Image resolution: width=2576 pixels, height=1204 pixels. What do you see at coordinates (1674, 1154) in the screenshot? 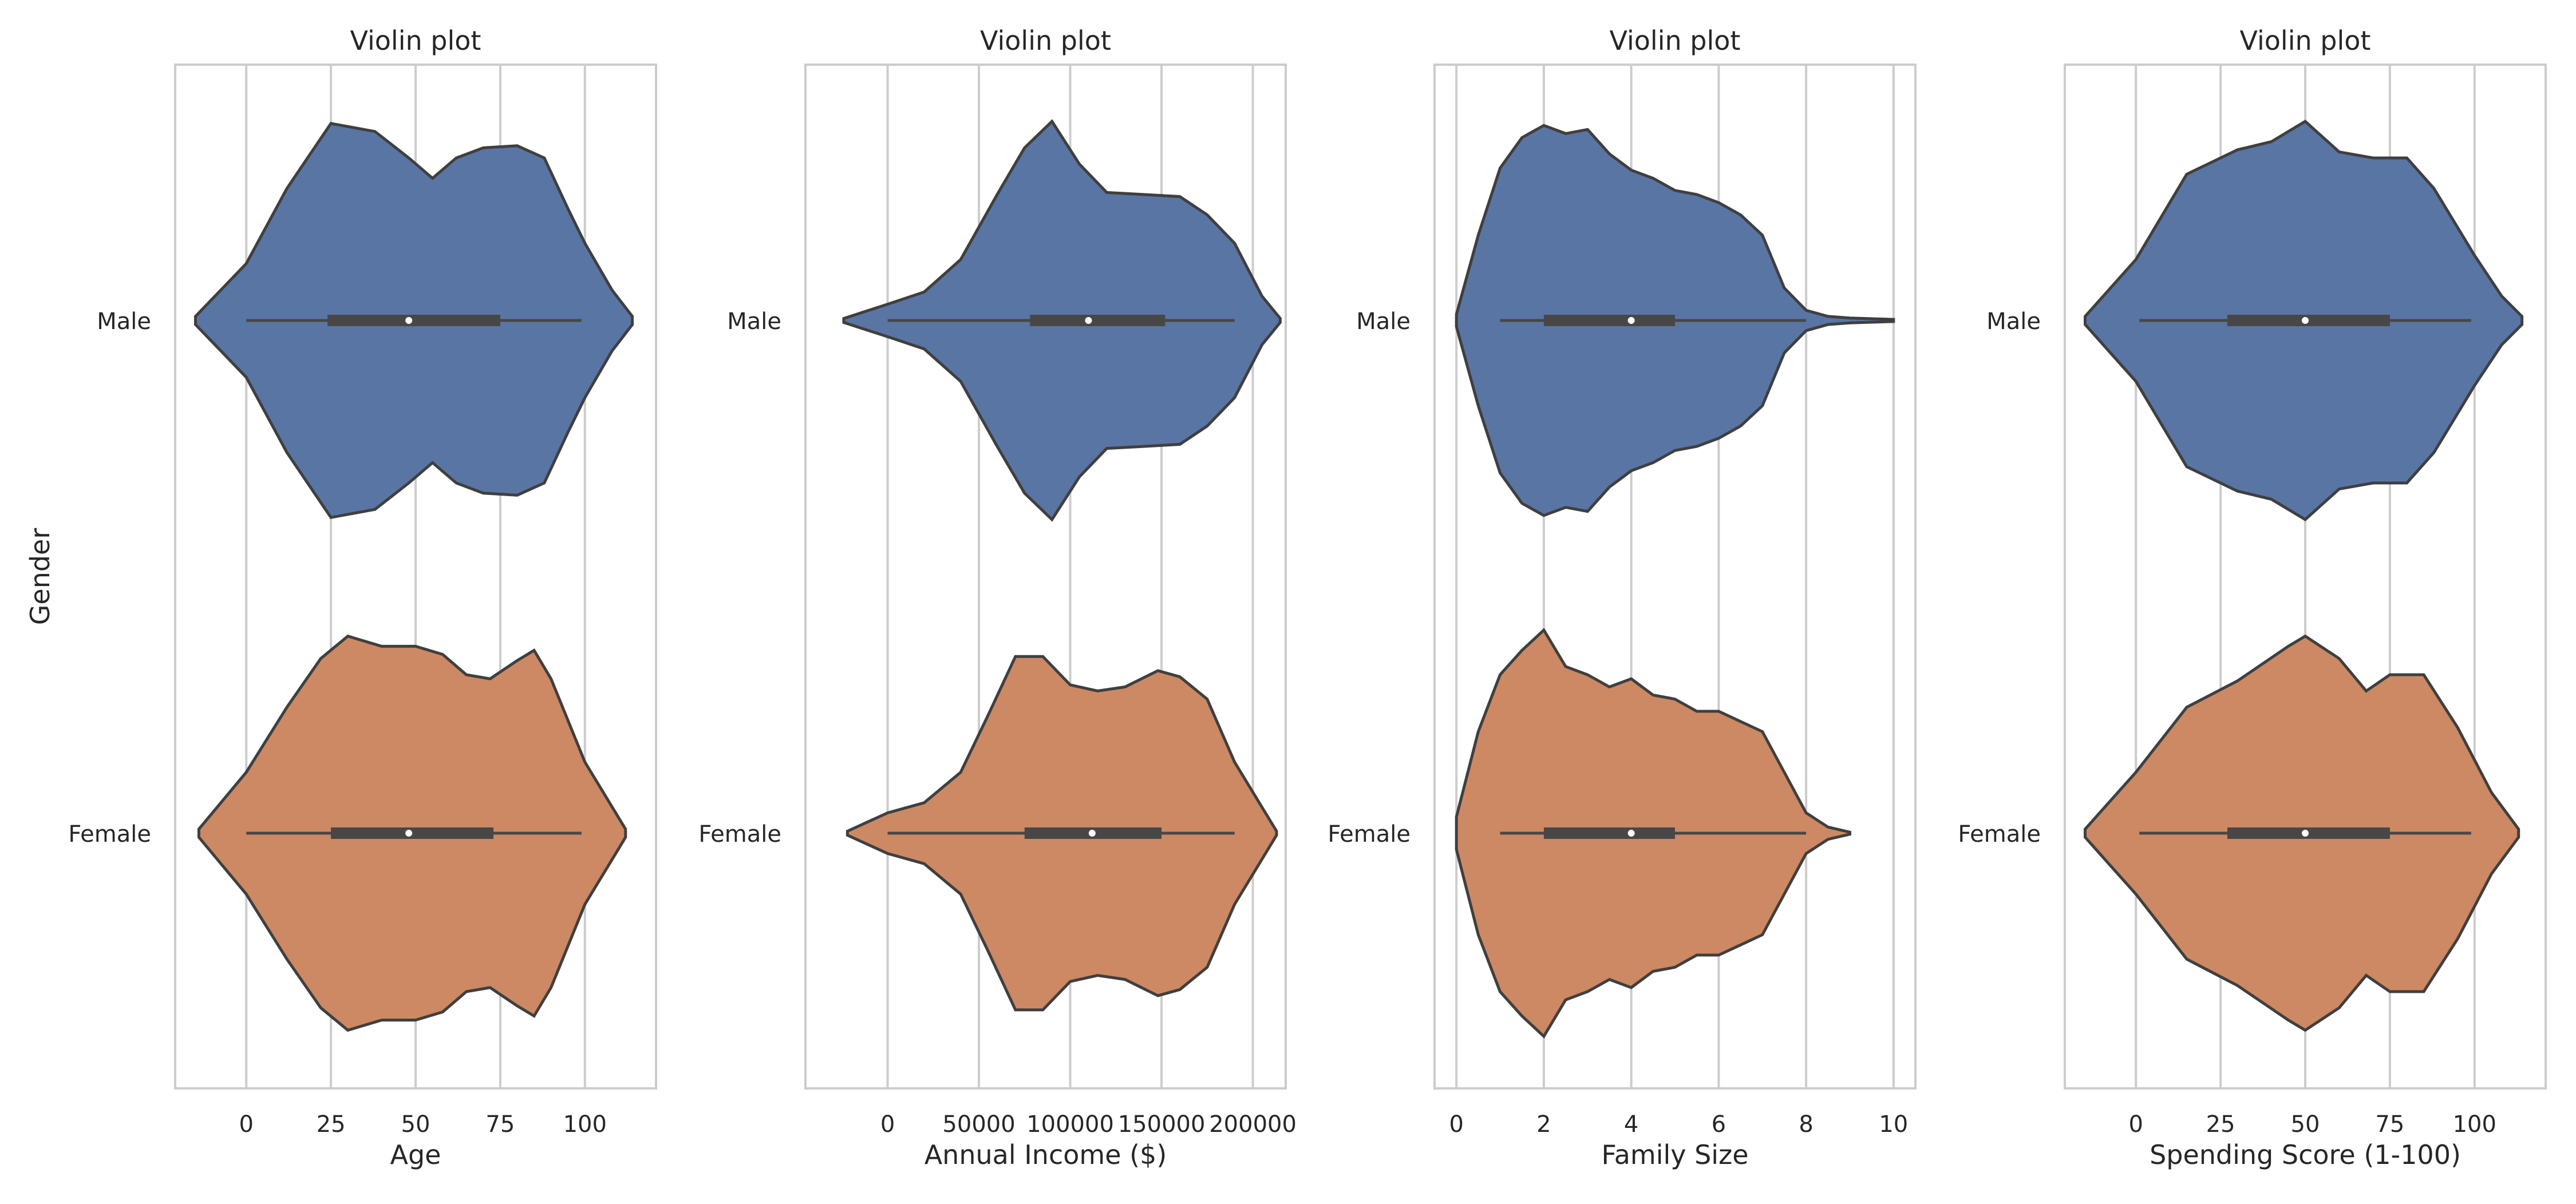
I see `x-axis-label: Family Size` at bounding box center [1674, 1154].